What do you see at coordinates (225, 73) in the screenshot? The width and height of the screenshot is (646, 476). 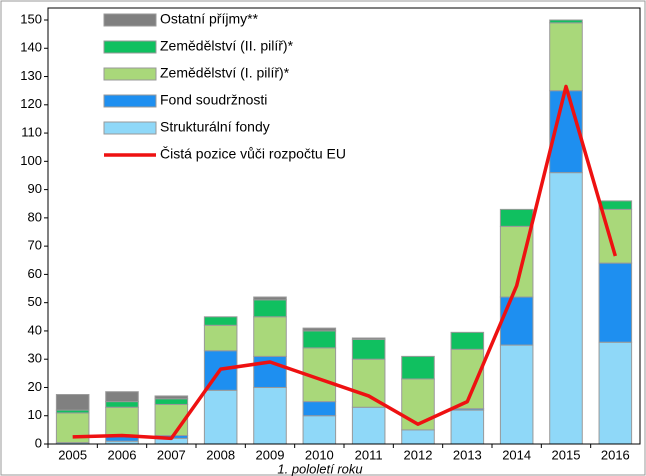 I see `legend-label: Zemědělství (I. pilíř)*` at bounding box center [225, 73].